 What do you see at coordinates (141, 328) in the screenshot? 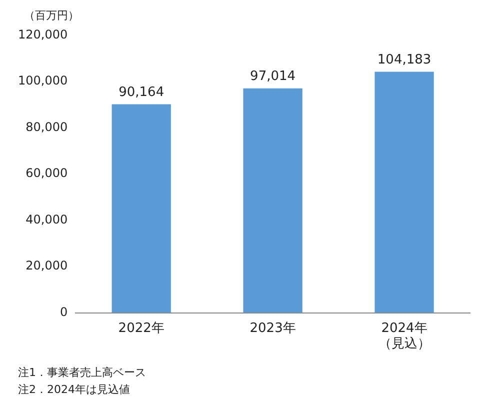
I see `x-tick-label: 2022年` at bounding box center [141, 328].